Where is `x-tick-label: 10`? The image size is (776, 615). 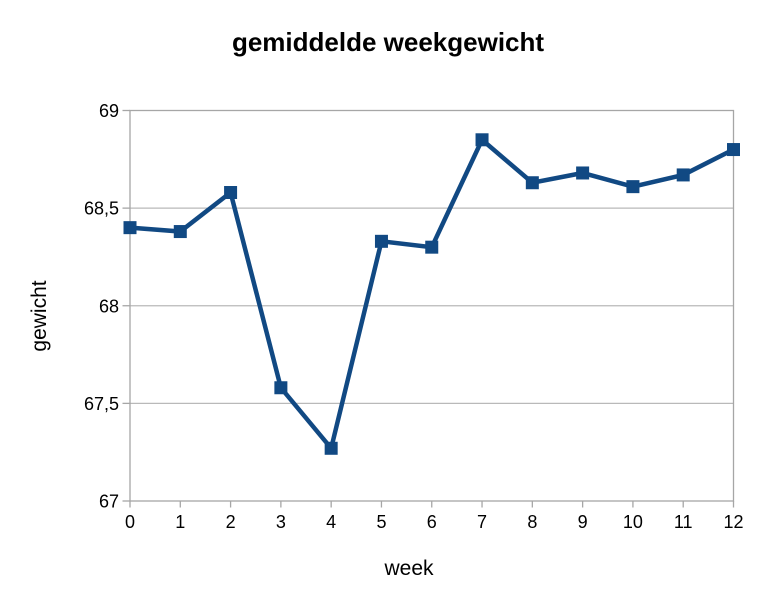
x-tick-label: 10 is located at coordinates (633, 522).